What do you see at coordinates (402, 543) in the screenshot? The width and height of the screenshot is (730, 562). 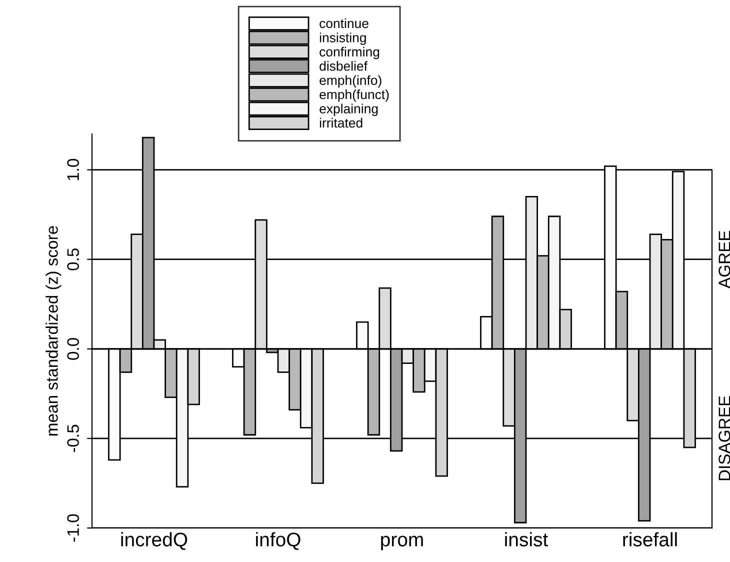 I see `x-tick-label: prom` at bounding box center [402, 543].